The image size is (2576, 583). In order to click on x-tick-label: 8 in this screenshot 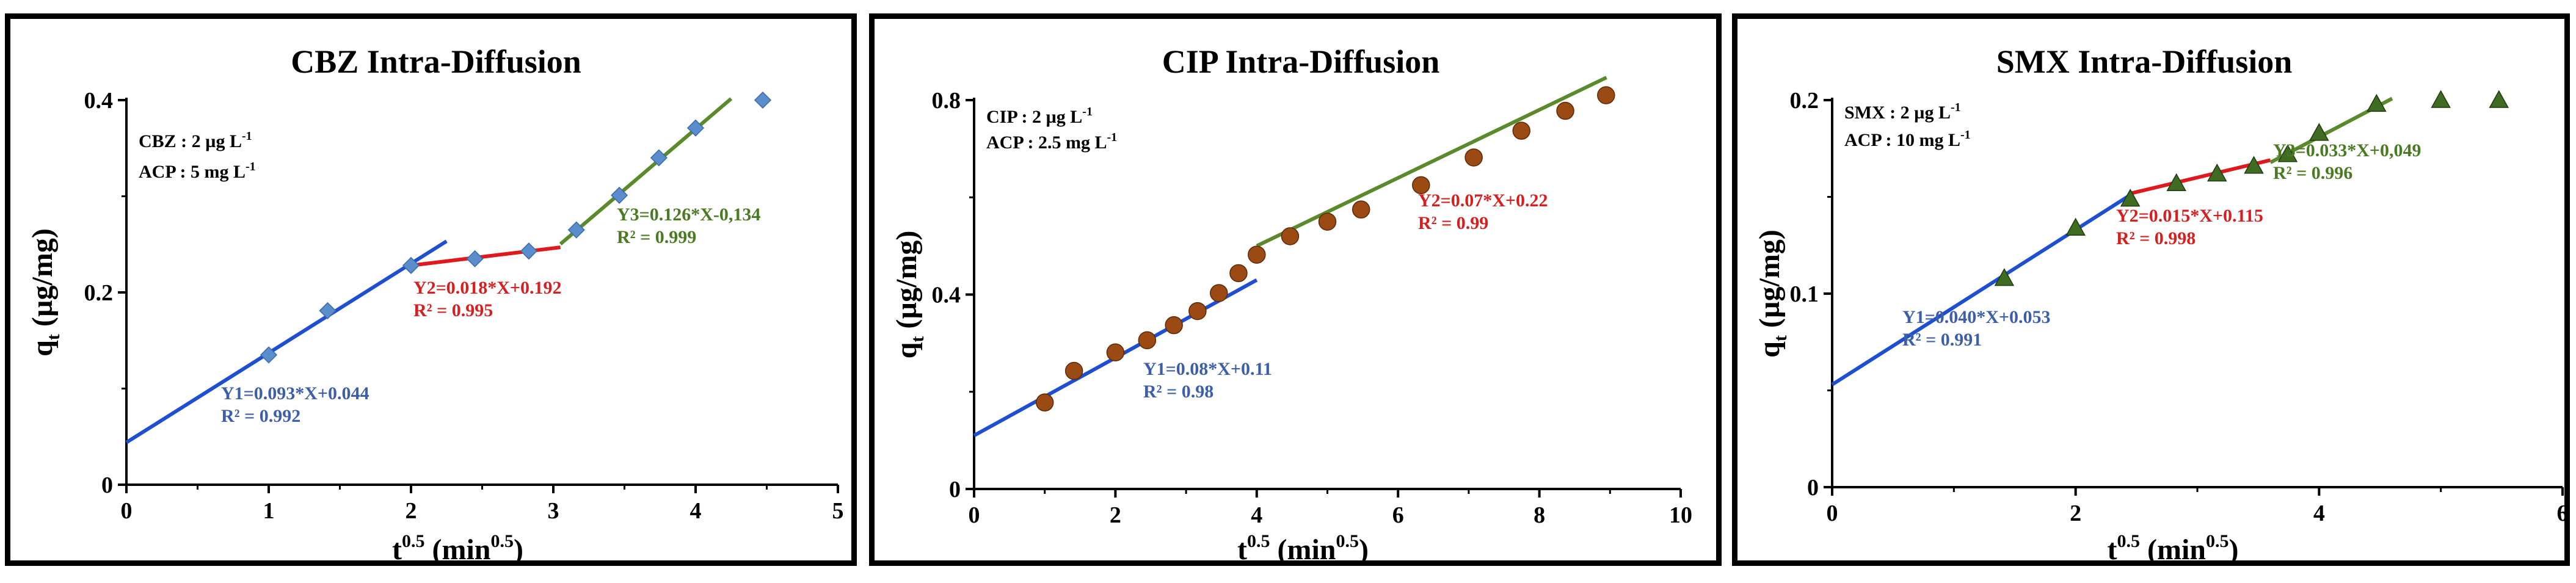, I will do `click(1540, 515)`.